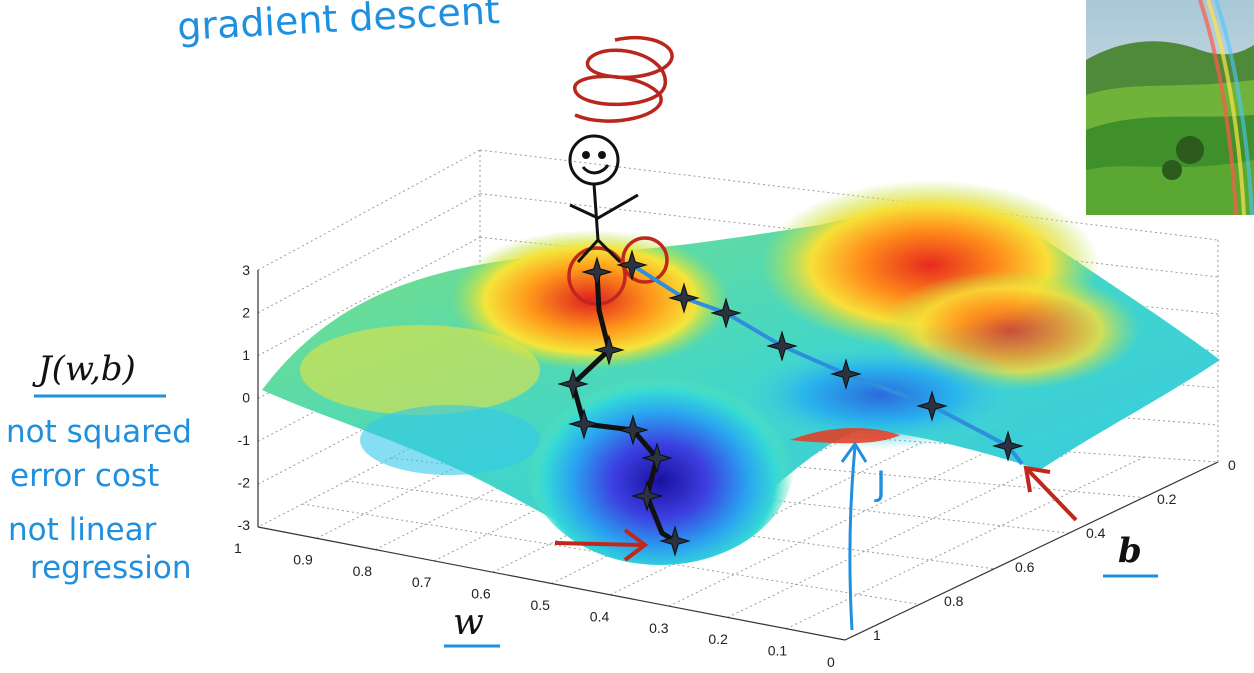  What do you see at coordinates (1050, 493) in the screenshot?
I see `red-arrow-local-minimum` at bounding box center [1050, 493].